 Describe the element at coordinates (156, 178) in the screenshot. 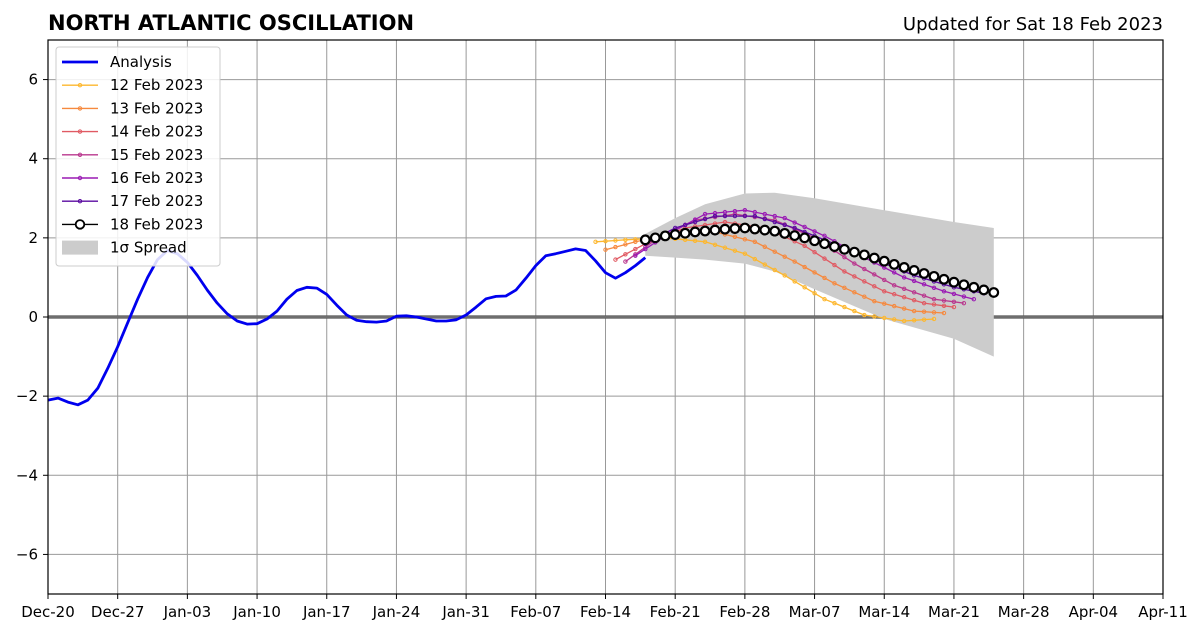

I see `legend-label: 16 Feb 2023` at that location.